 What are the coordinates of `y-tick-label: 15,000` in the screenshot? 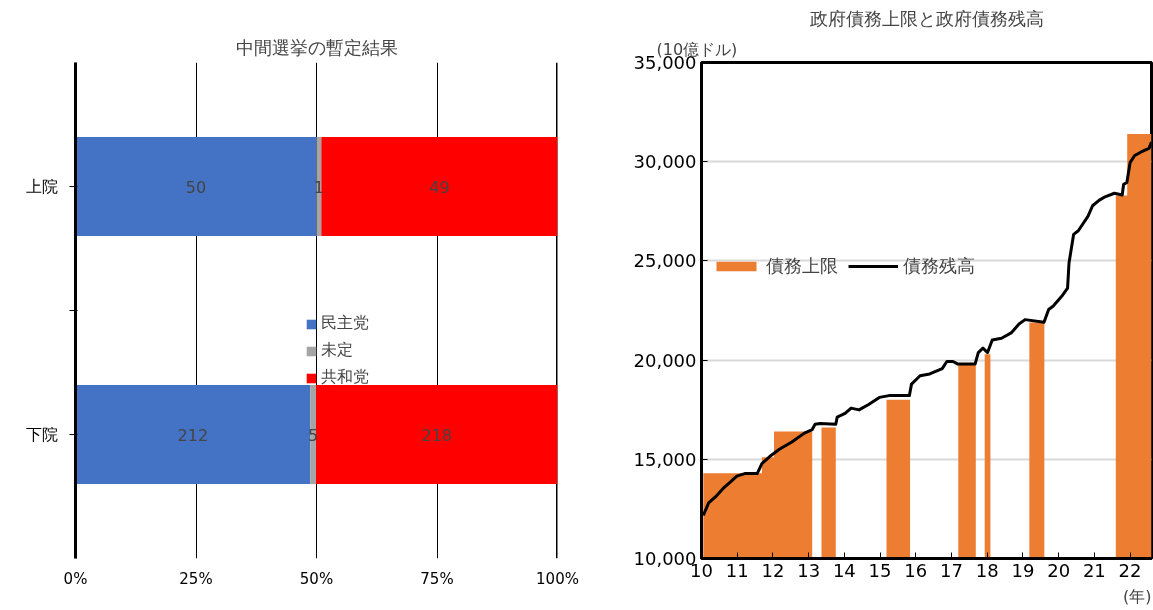 It's located at (665, 459).